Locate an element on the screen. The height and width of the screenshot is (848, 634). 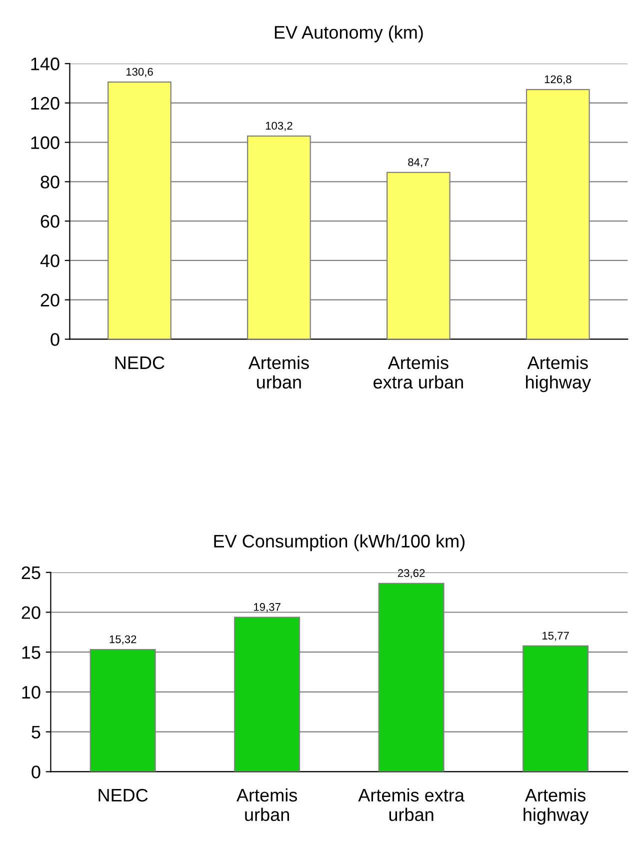
y-tick-label: 120 is located at coordinates (45, 103).